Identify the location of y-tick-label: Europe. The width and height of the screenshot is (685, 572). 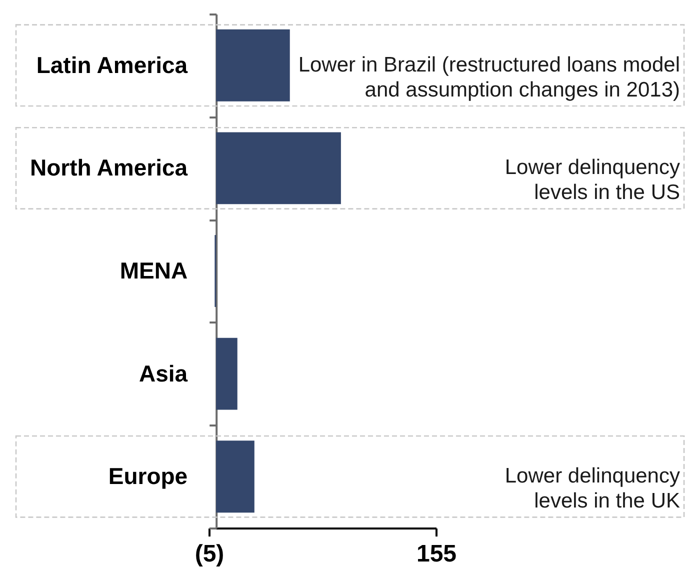
(148, 476).